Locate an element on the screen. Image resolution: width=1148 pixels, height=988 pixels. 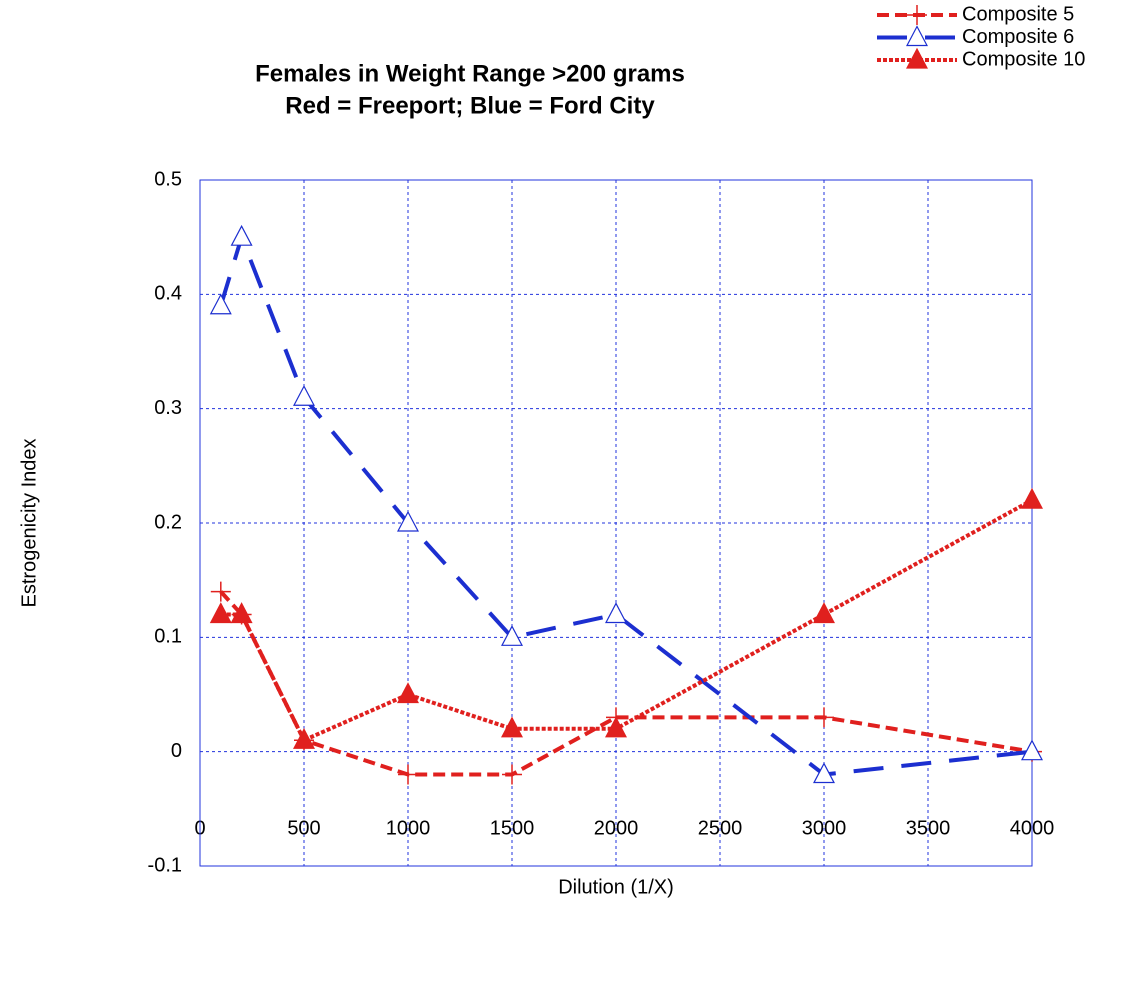
legend-label: Composite 6 is located at coordinates (1018, 37).